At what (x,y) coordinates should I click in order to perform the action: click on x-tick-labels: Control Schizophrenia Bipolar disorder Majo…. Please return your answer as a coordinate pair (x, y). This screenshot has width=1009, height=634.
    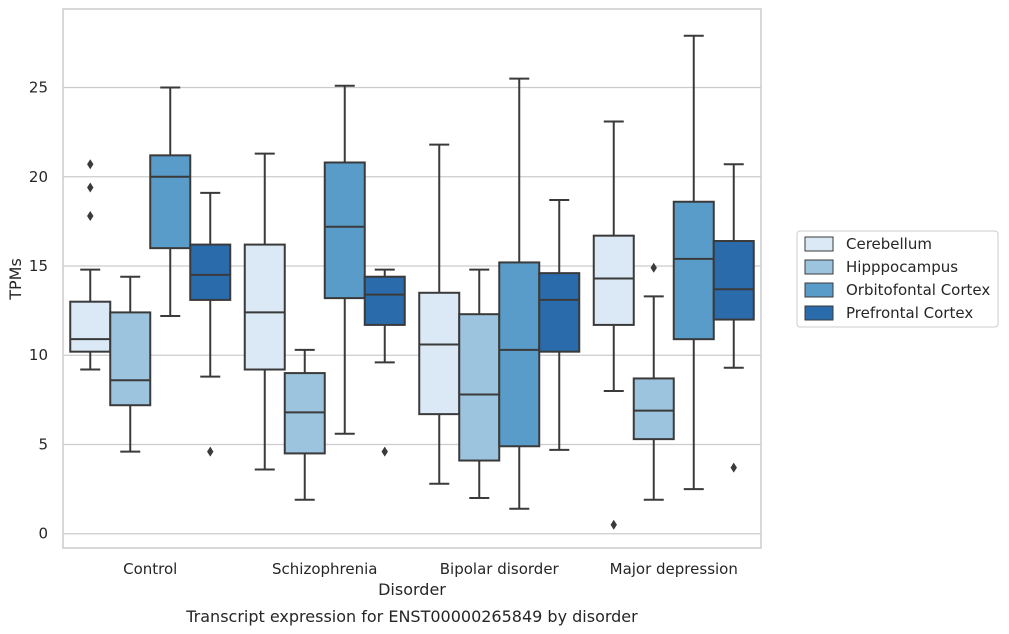
    Looking at the image, I should click on (430, 569).